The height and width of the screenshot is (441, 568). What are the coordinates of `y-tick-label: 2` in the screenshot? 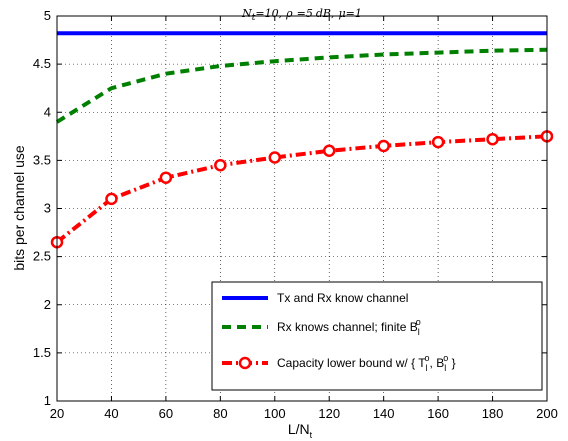 It's located at (47, 304).